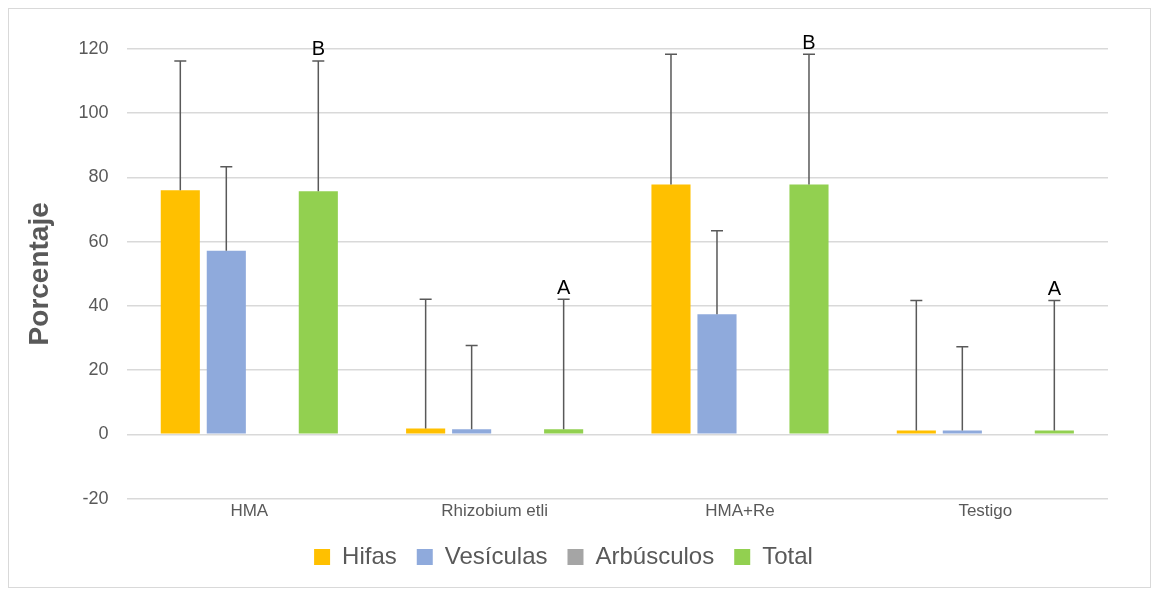 This screenshot has height=594, width=1157. I want to click on legend-label: Arbúsculos, so click(655, 555).